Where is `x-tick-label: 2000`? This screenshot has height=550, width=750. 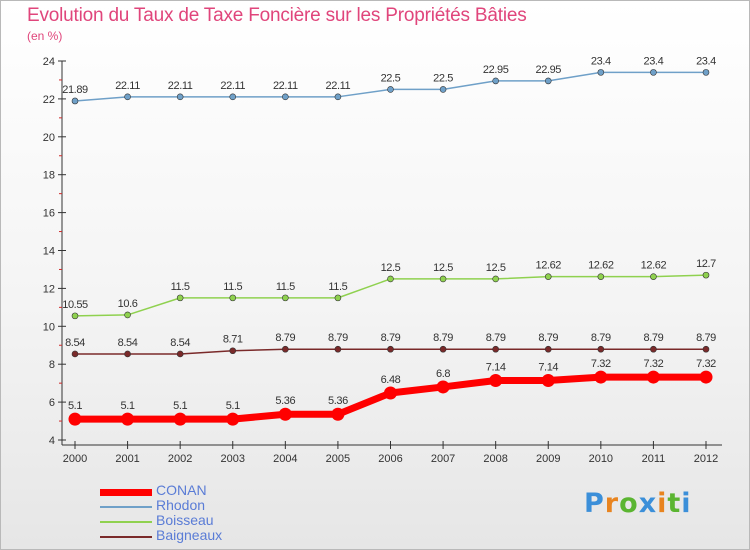 x-tick-label: 2000 is located at coordinates (75, 459).